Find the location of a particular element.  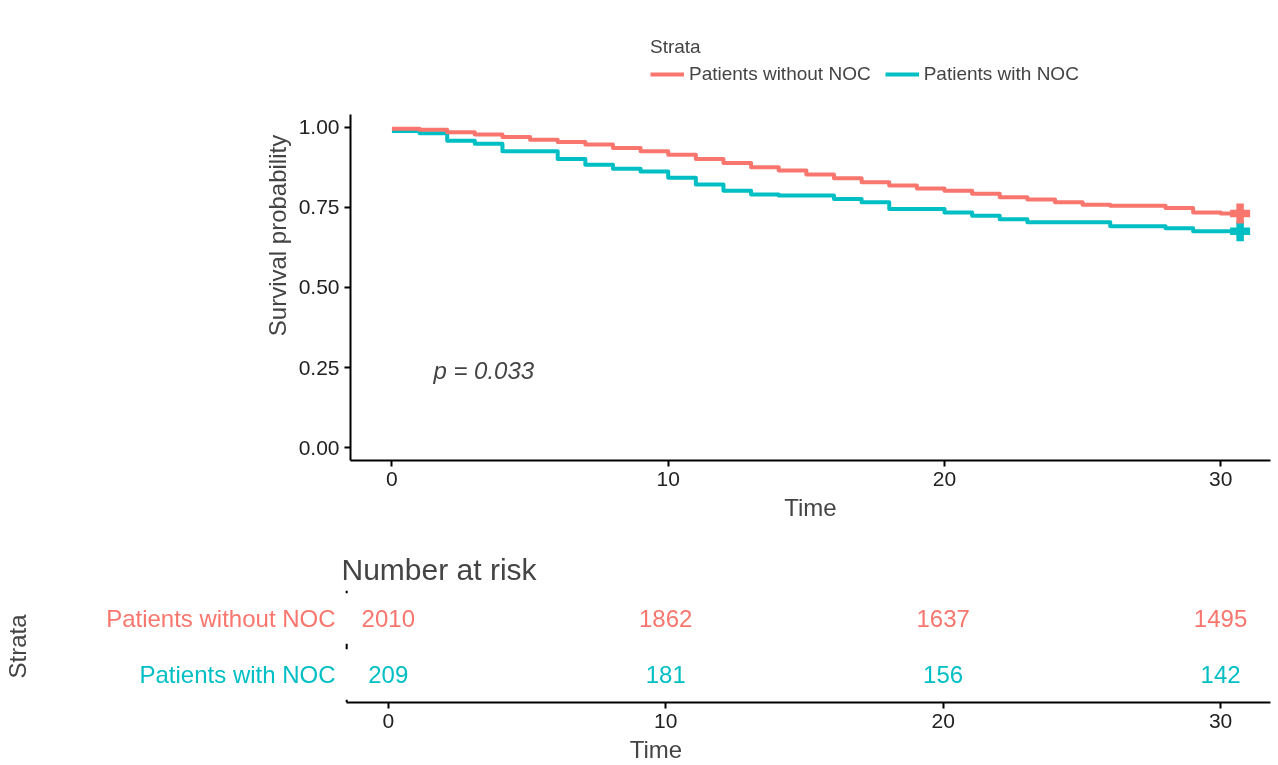

y-tick-label: 0.00 is located at coordinates (319, 447).